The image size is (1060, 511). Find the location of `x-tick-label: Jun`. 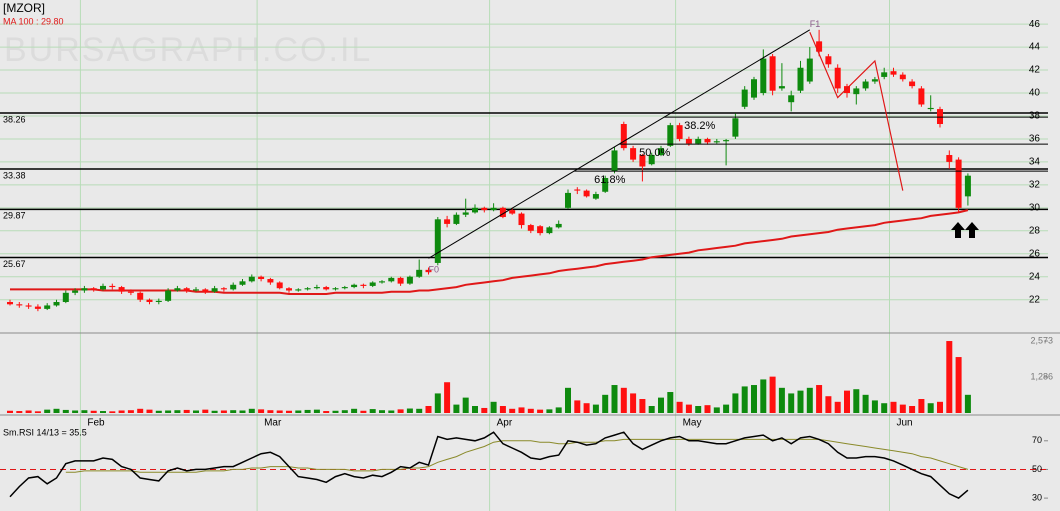

x-tick-label: Jun is located at coordinates (905, 423).